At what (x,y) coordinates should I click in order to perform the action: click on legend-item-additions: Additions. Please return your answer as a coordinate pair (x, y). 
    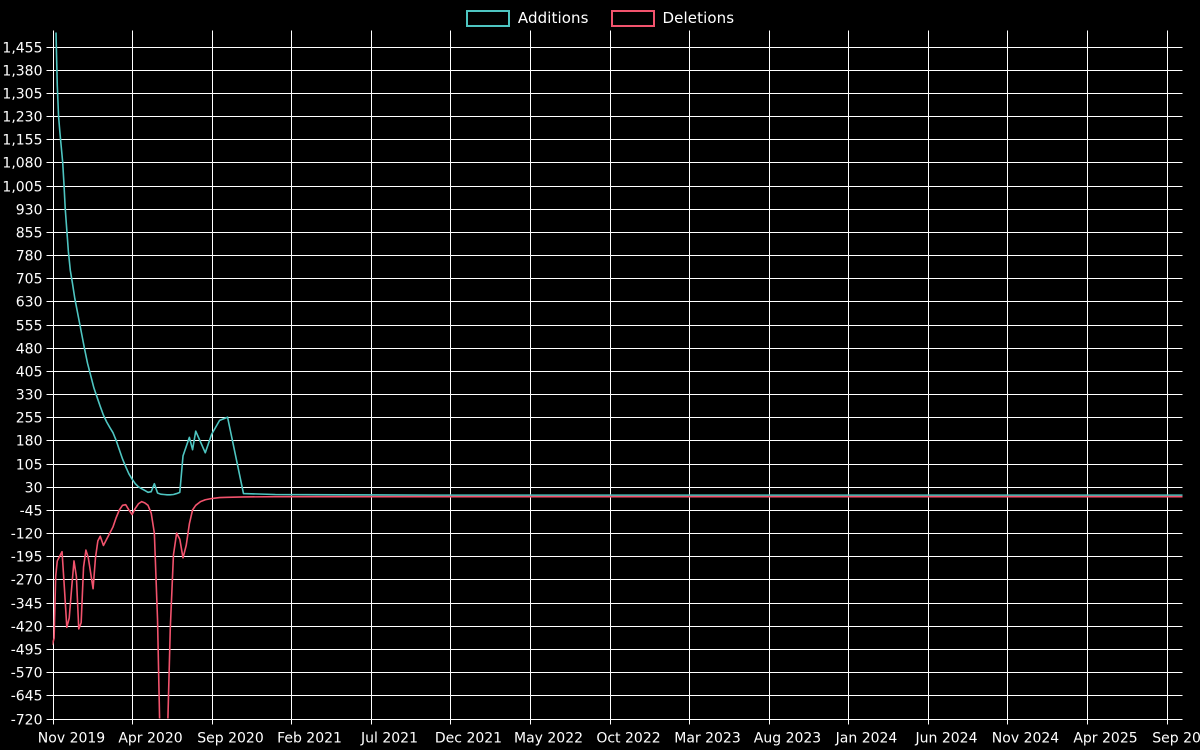
    Looking at the image, I should click on (527, 17).